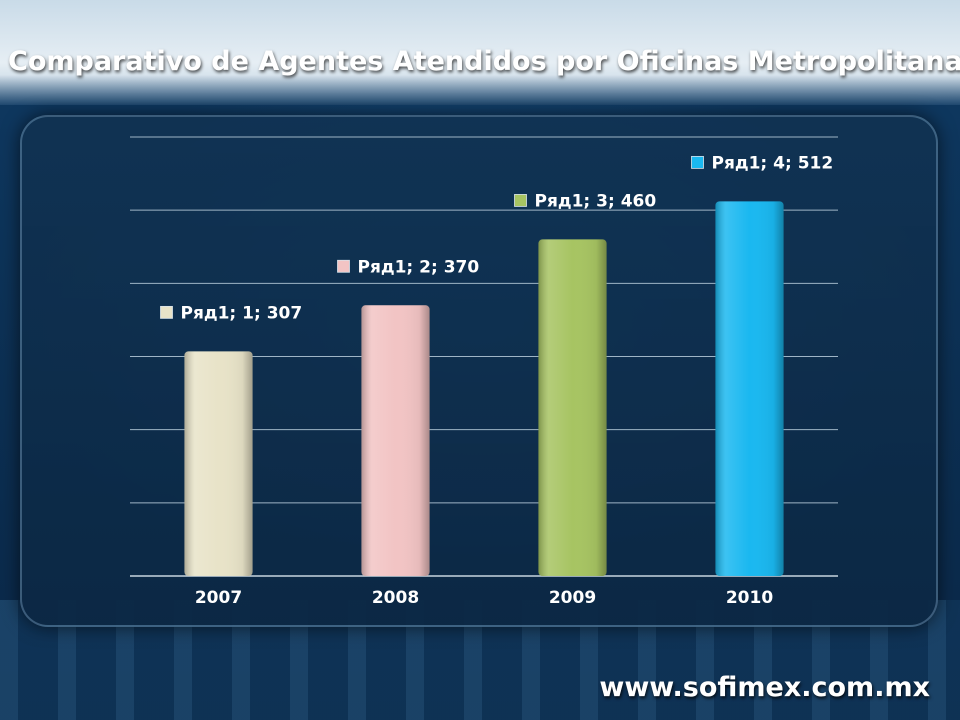  Describe the element at coordinates (764, 687) in the screenshot. I see `website-url: www.sofimex.com.mx` at that location.